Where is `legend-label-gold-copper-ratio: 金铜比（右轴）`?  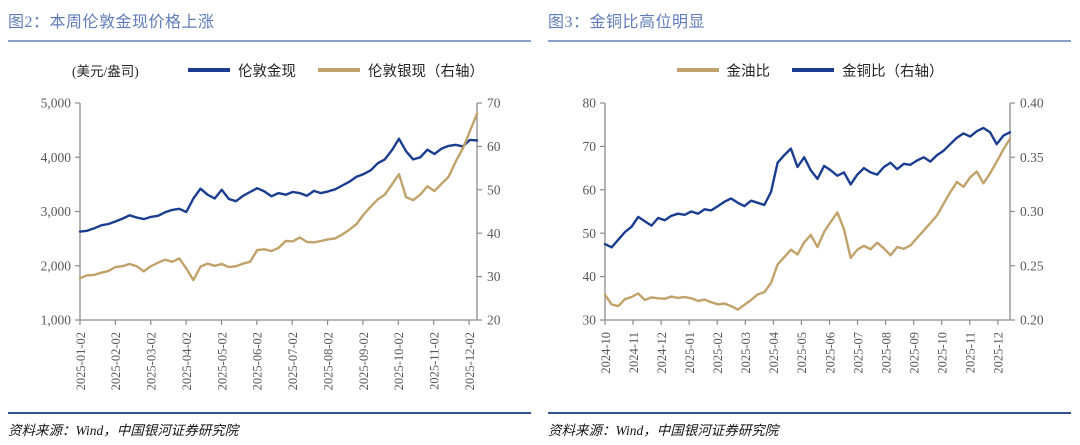
legend-label-gold-copper-ratio: 金铜比（右轴） is located at coordinates (893, 71).